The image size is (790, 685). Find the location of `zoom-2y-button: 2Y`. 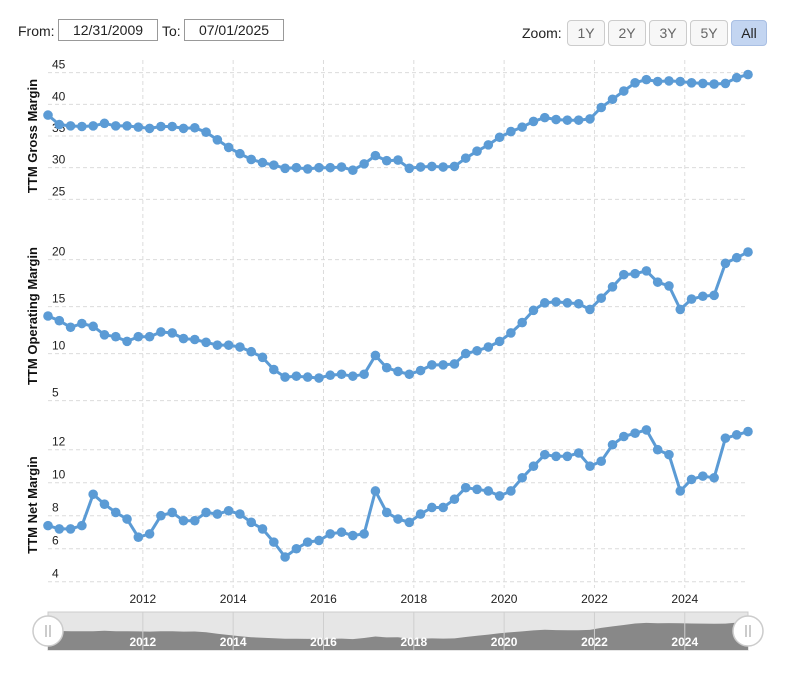

zoom-2y-button: 2Y is located at coordinates (627, 33).